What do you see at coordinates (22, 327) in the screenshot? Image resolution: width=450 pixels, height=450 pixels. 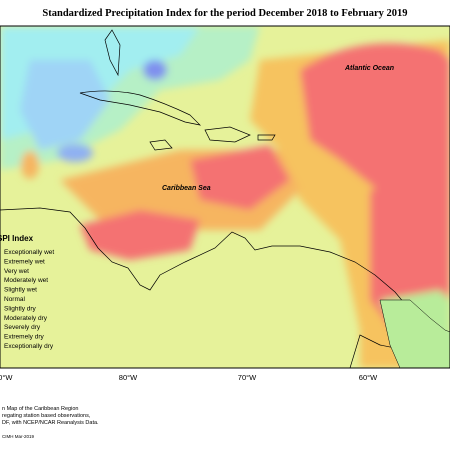 I see `legend-item: Severely dry` at bounding box center [22, 327].